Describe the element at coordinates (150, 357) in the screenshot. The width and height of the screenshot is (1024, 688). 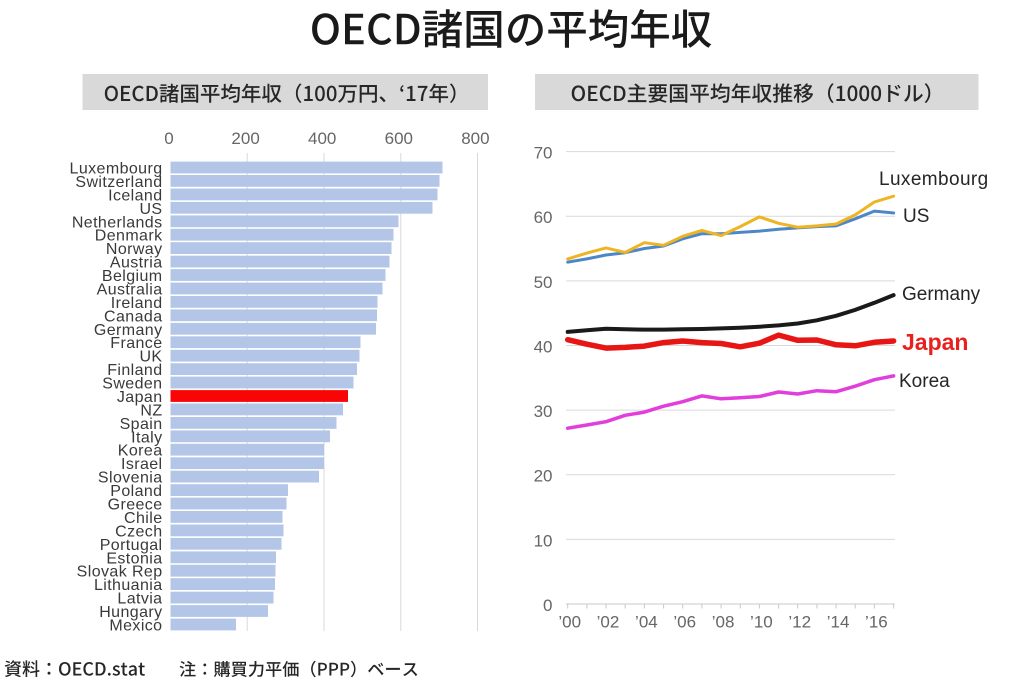
I see `svg-text: UK` at that location.